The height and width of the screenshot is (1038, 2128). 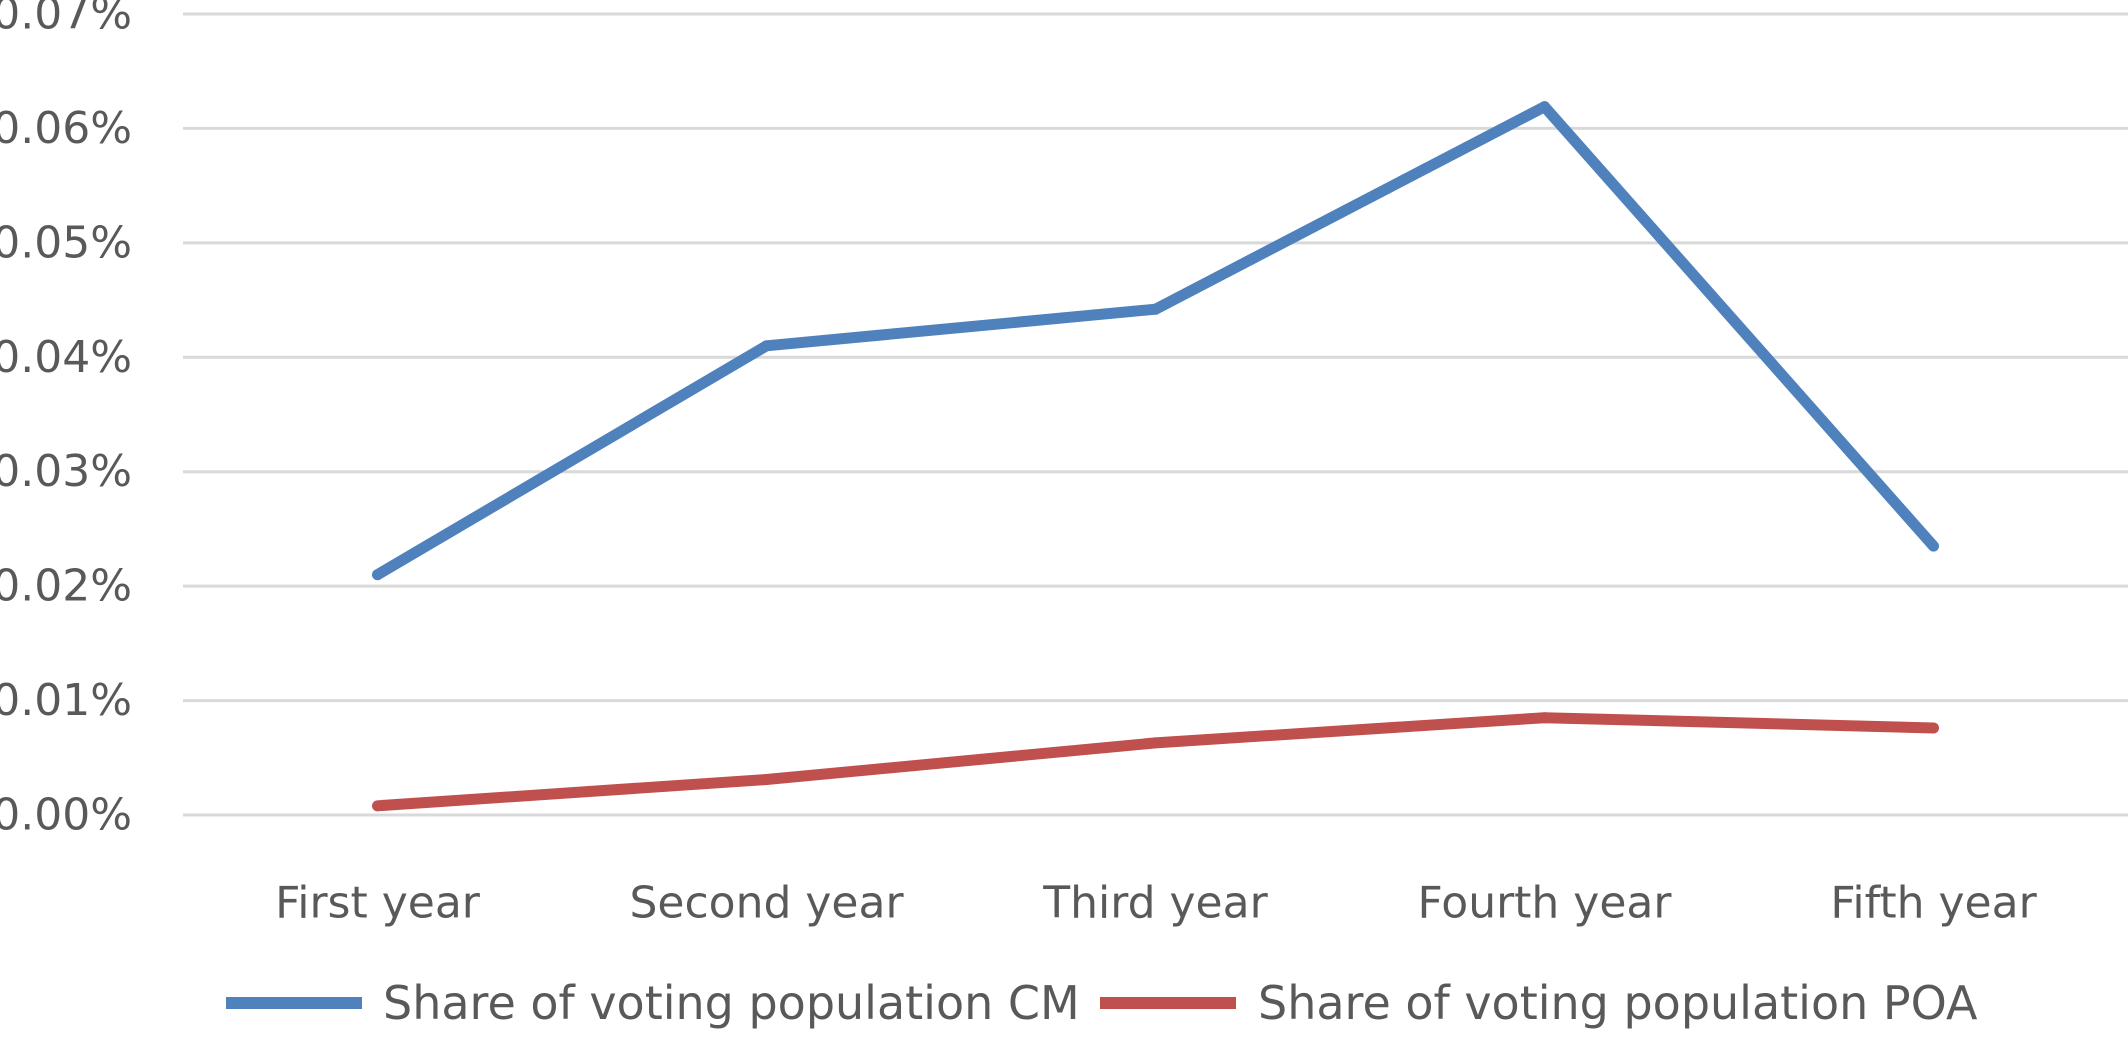 What do you see at coordinates (1545, 903) in the screenshot?
I see `x-tick-label: Fourth year` at bounding box center [1545, 903].